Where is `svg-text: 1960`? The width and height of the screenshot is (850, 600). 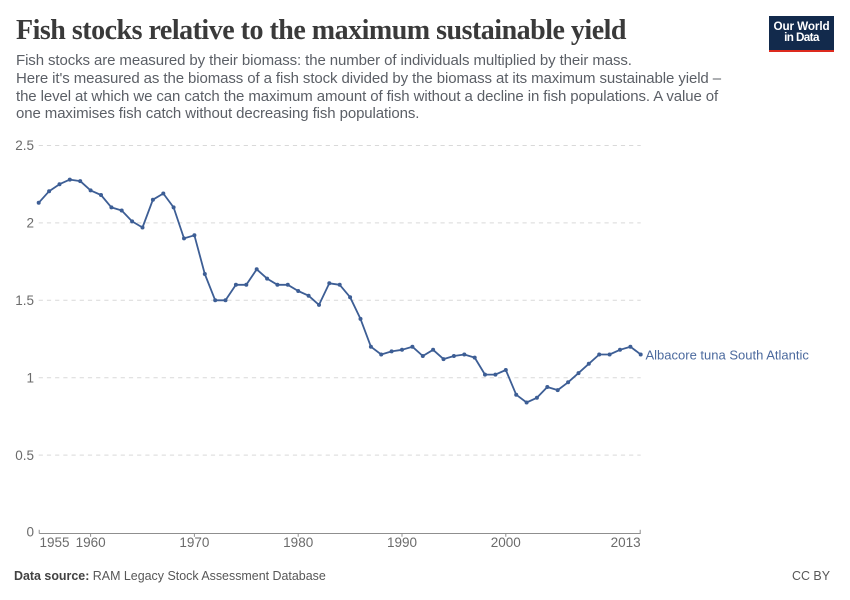
svg-text: 1960 is located at coordinates (91, 542).